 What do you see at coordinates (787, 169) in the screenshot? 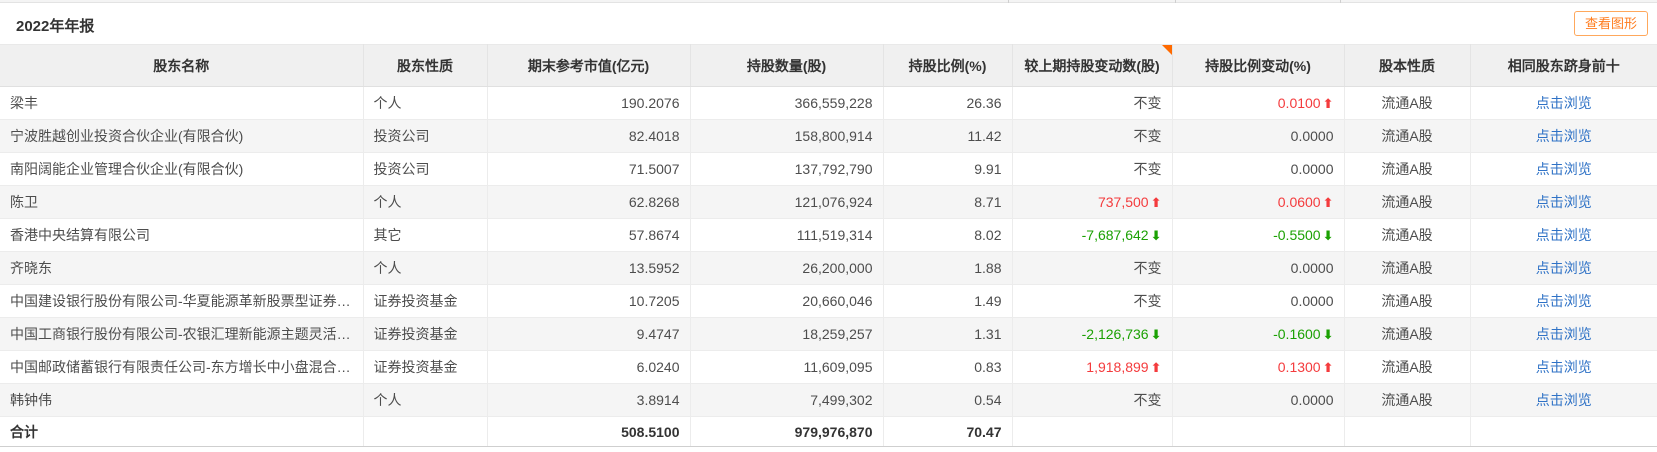
I see `cell-shares: 137,792,790` at bounding box center [787, 169].